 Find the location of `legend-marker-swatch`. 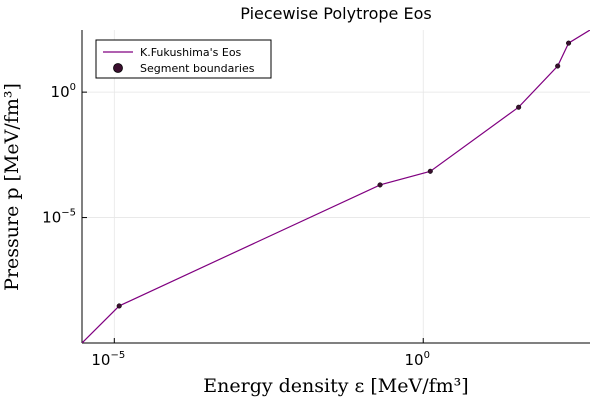

legend-marker-swatch is located at coordinates (118, 68).